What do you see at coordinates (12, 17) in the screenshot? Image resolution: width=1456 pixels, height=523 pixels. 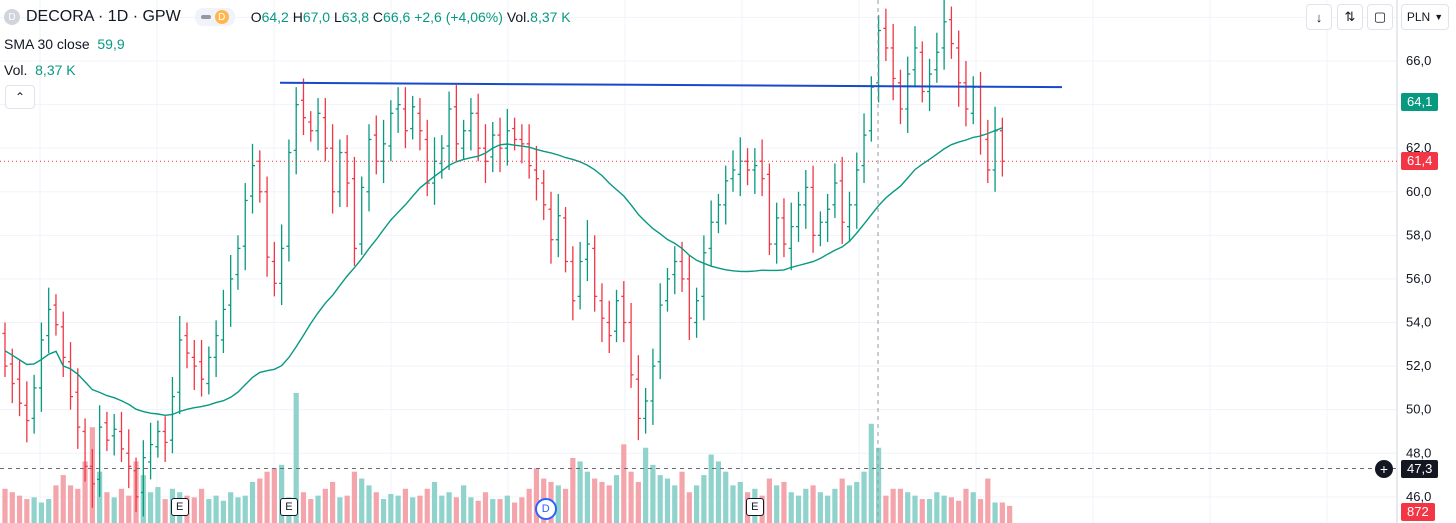 I see `symbol-logo-icon: D` at bounding box center [12, 17].